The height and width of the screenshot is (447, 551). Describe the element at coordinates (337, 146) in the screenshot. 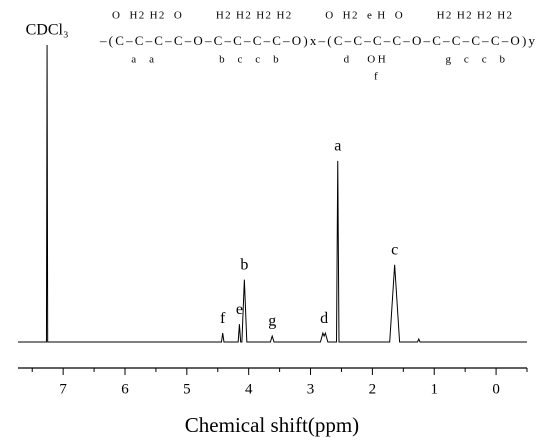

I see `peak-label: a` at that location.